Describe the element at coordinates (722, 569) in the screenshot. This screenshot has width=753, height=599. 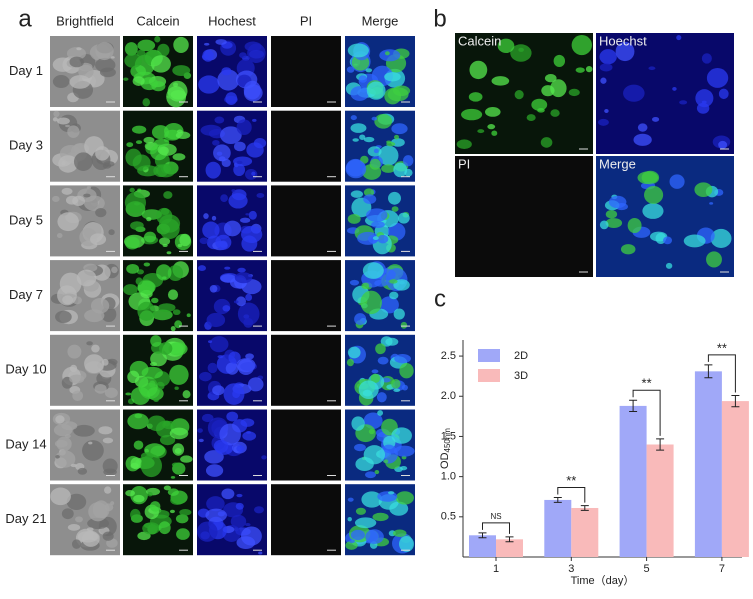
I see `x-tick-label: 7` at that location.